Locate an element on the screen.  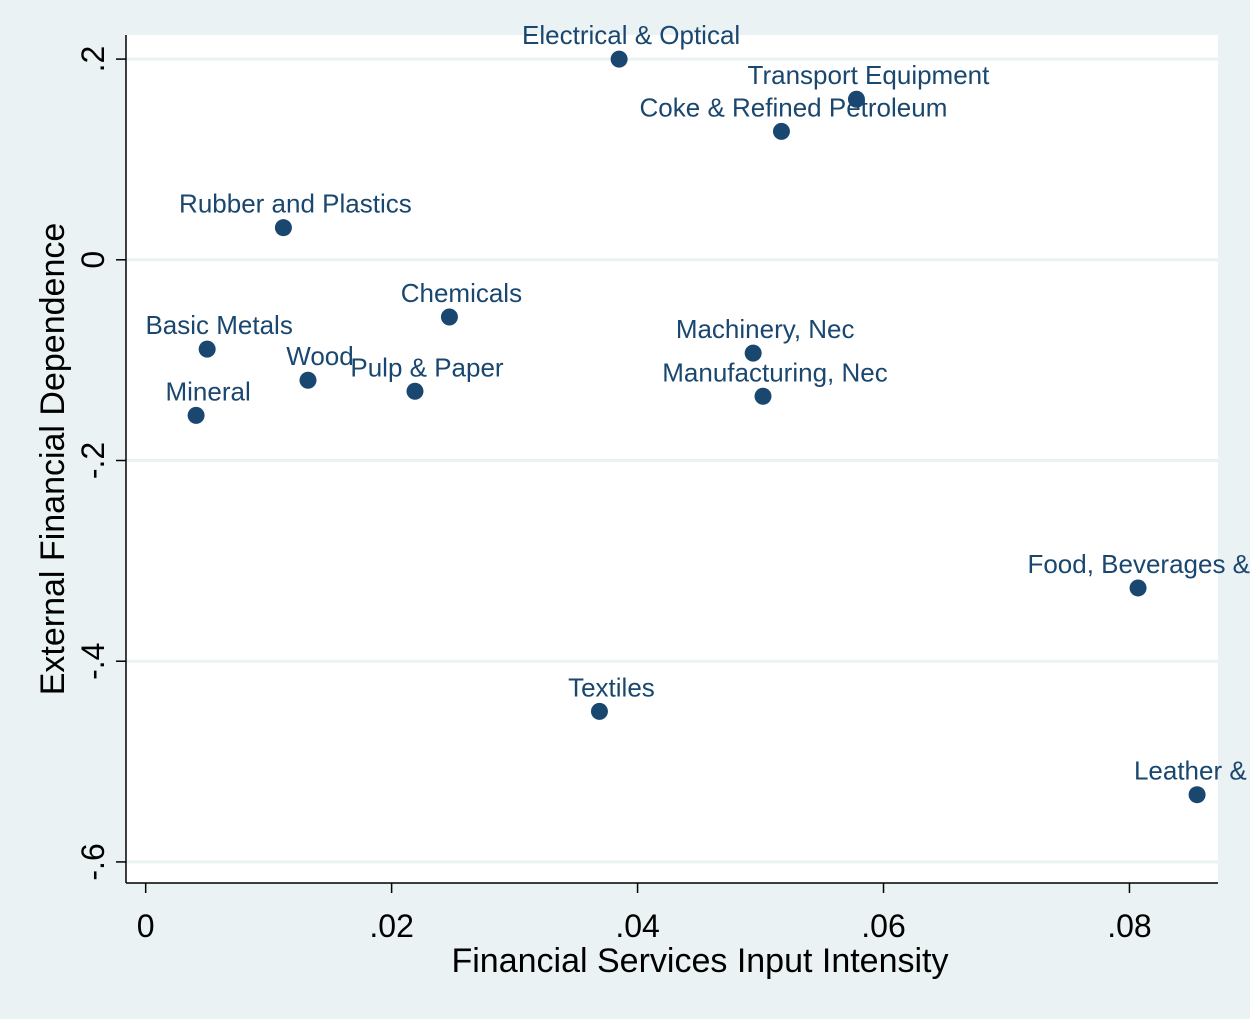
y-tick-label: .2 is located at coordinates (93, 59).